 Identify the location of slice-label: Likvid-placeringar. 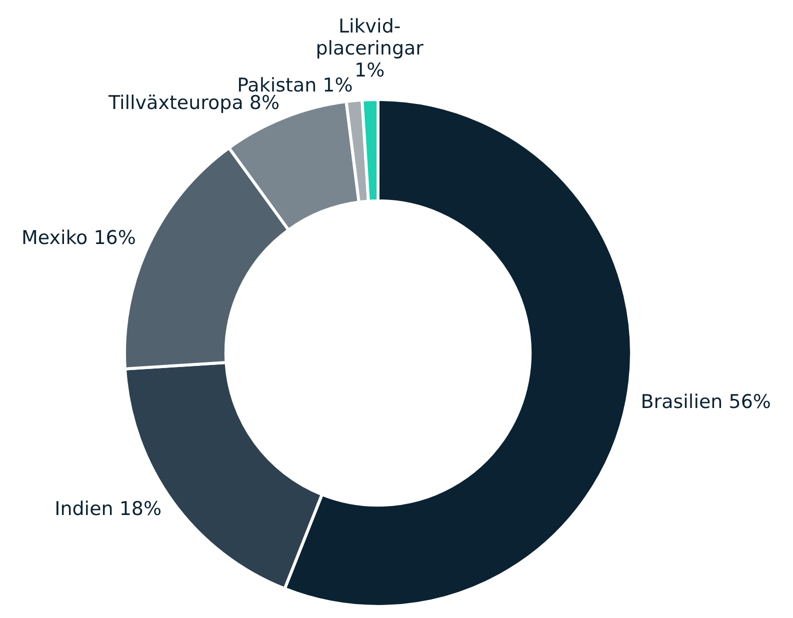
(370, 37).